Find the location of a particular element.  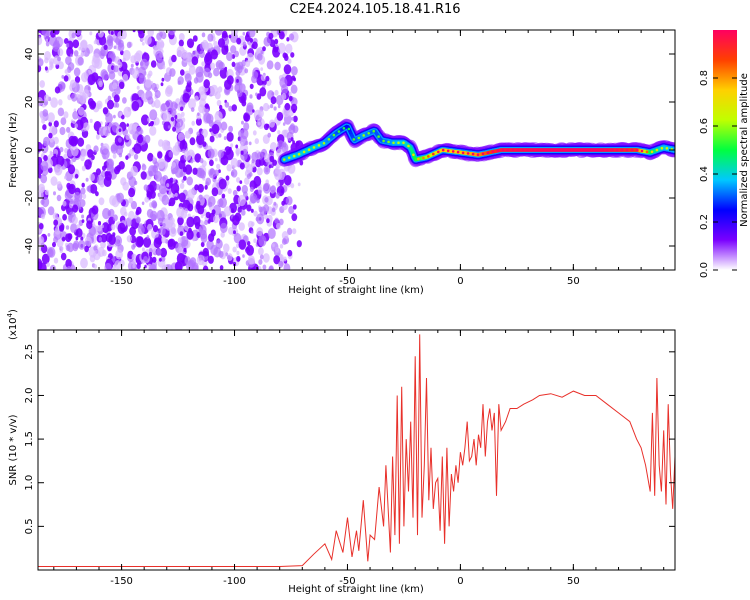

colorbar-gradient is located at coordinates (725, 150).